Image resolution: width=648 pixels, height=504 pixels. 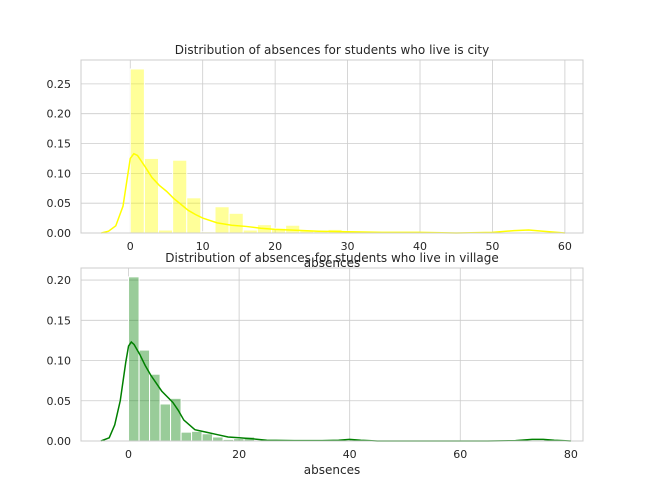 What do you see at coordinates (333, 193) in the screenshot?
I see `city-kde-line` at bounding box center [333, 193].